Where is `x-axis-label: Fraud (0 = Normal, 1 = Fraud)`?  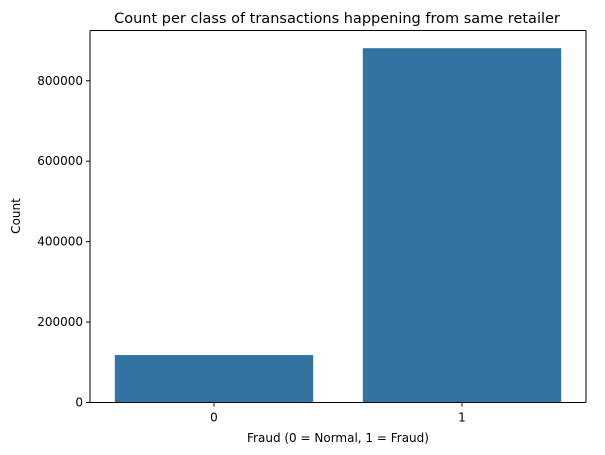
x-axis-label: Fraud (0 = Normal, 1 = Fraud) is located at coordinates (338, 438).